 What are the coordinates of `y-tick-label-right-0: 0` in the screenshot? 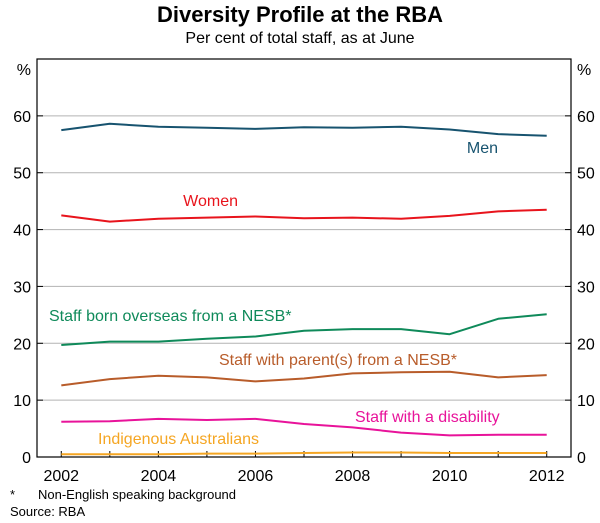 It's located at (581, 458).